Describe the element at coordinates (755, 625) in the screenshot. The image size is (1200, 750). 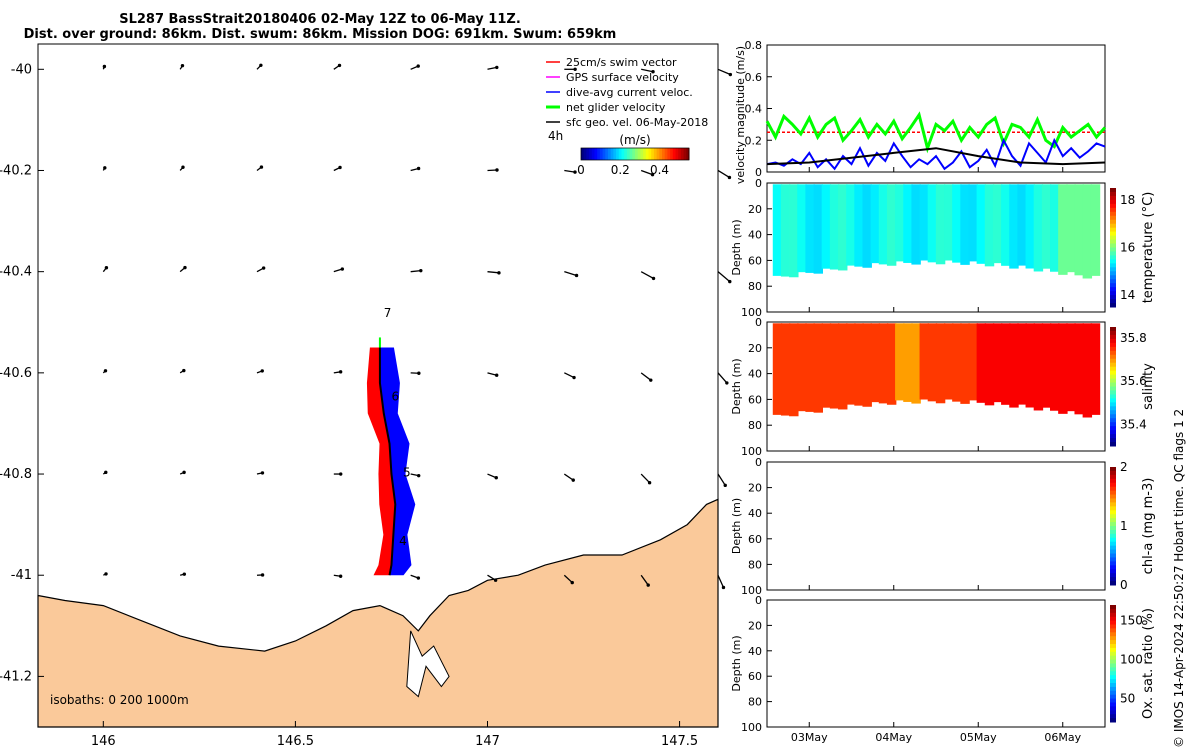
I see `oxygen-ytick-label: 20` at that location.